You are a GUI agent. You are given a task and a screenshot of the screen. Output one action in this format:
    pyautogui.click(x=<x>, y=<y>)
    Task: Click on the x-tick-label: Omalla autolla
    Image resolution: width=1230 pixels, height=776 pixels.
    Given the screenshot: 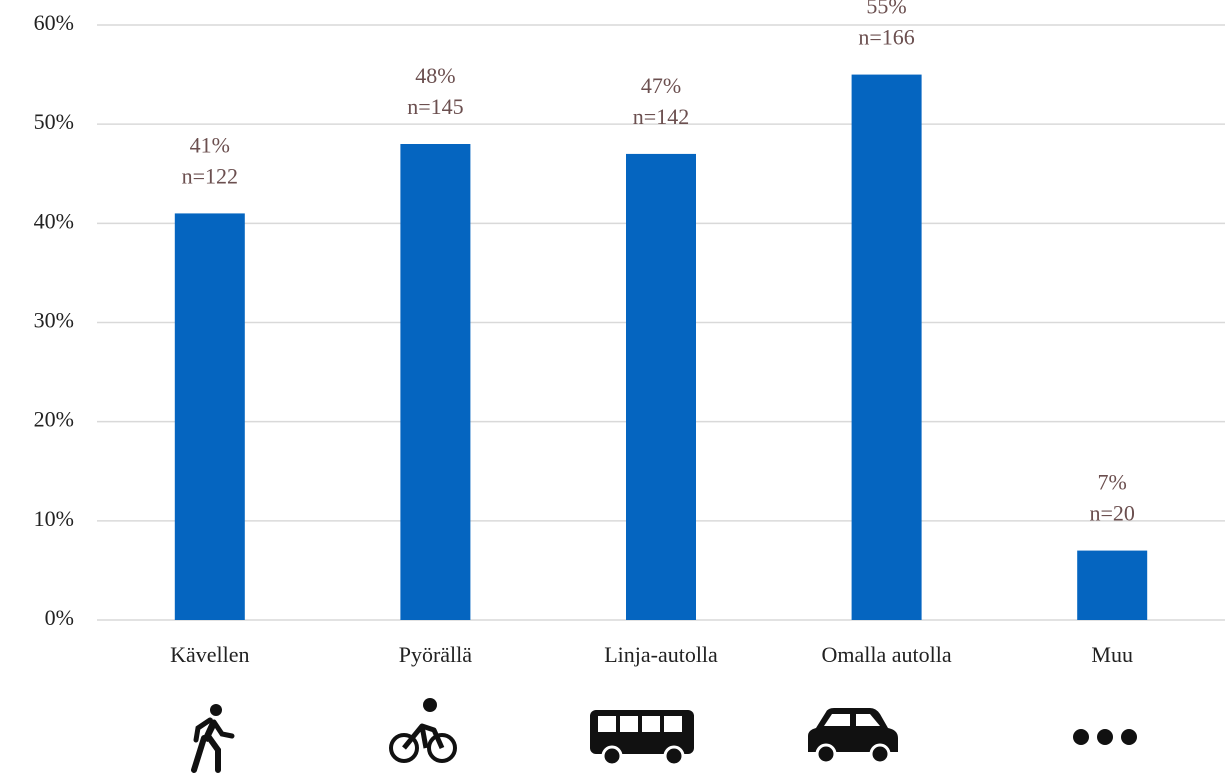 What is the action you would take?
    pyautogui.click(x=887, y=654)
    